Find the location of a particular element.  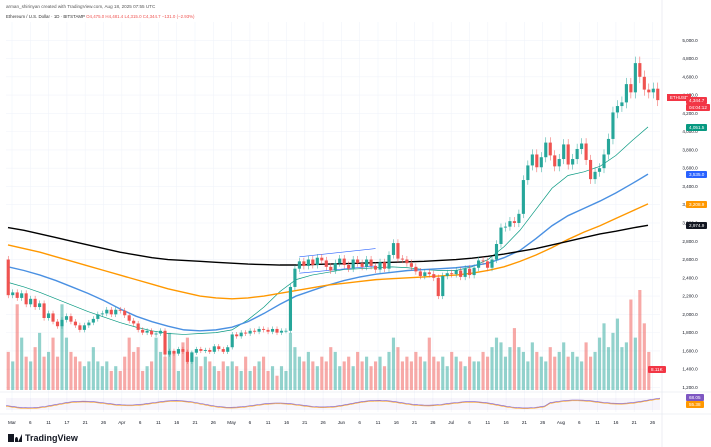

y-tick-label: 2,400.0 is located at coordinates (690, 277).